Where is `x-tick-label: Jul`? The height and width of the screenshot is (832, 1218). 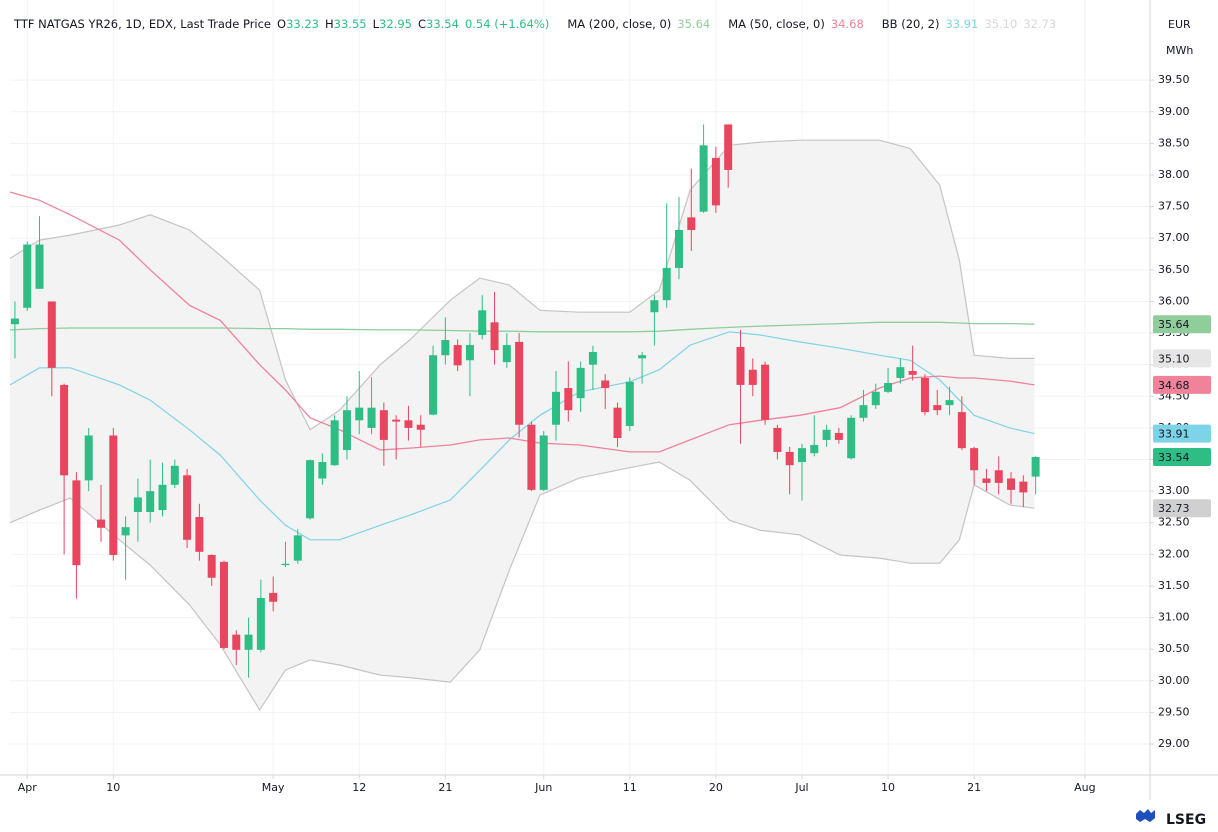
x-tick-label: Jul is located at coordinates (801, 787).